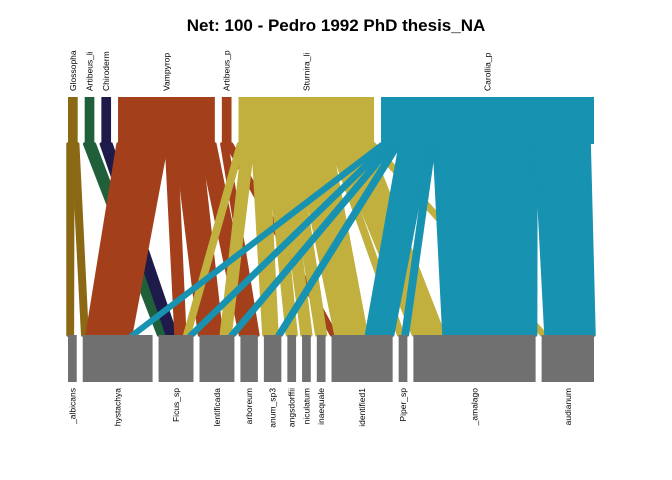 The height and width of the screenshot is (480, 672). Describe the element at coordinates (487, 120) in the screenshot. I see `higher-bar-carollia-p` at that location.